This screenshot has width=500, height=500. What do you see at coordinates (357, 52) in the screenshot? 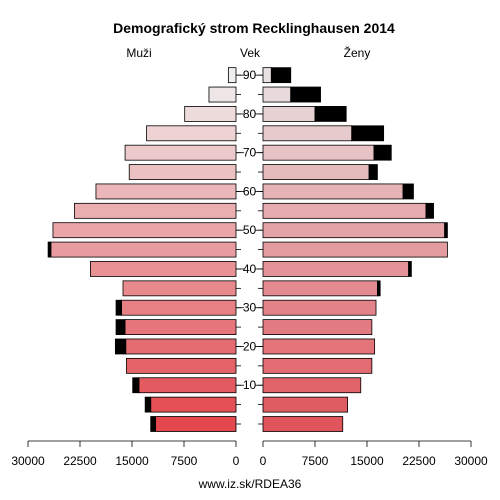
I see `right-series-label: Ženy` at bounding box center [357, 52].